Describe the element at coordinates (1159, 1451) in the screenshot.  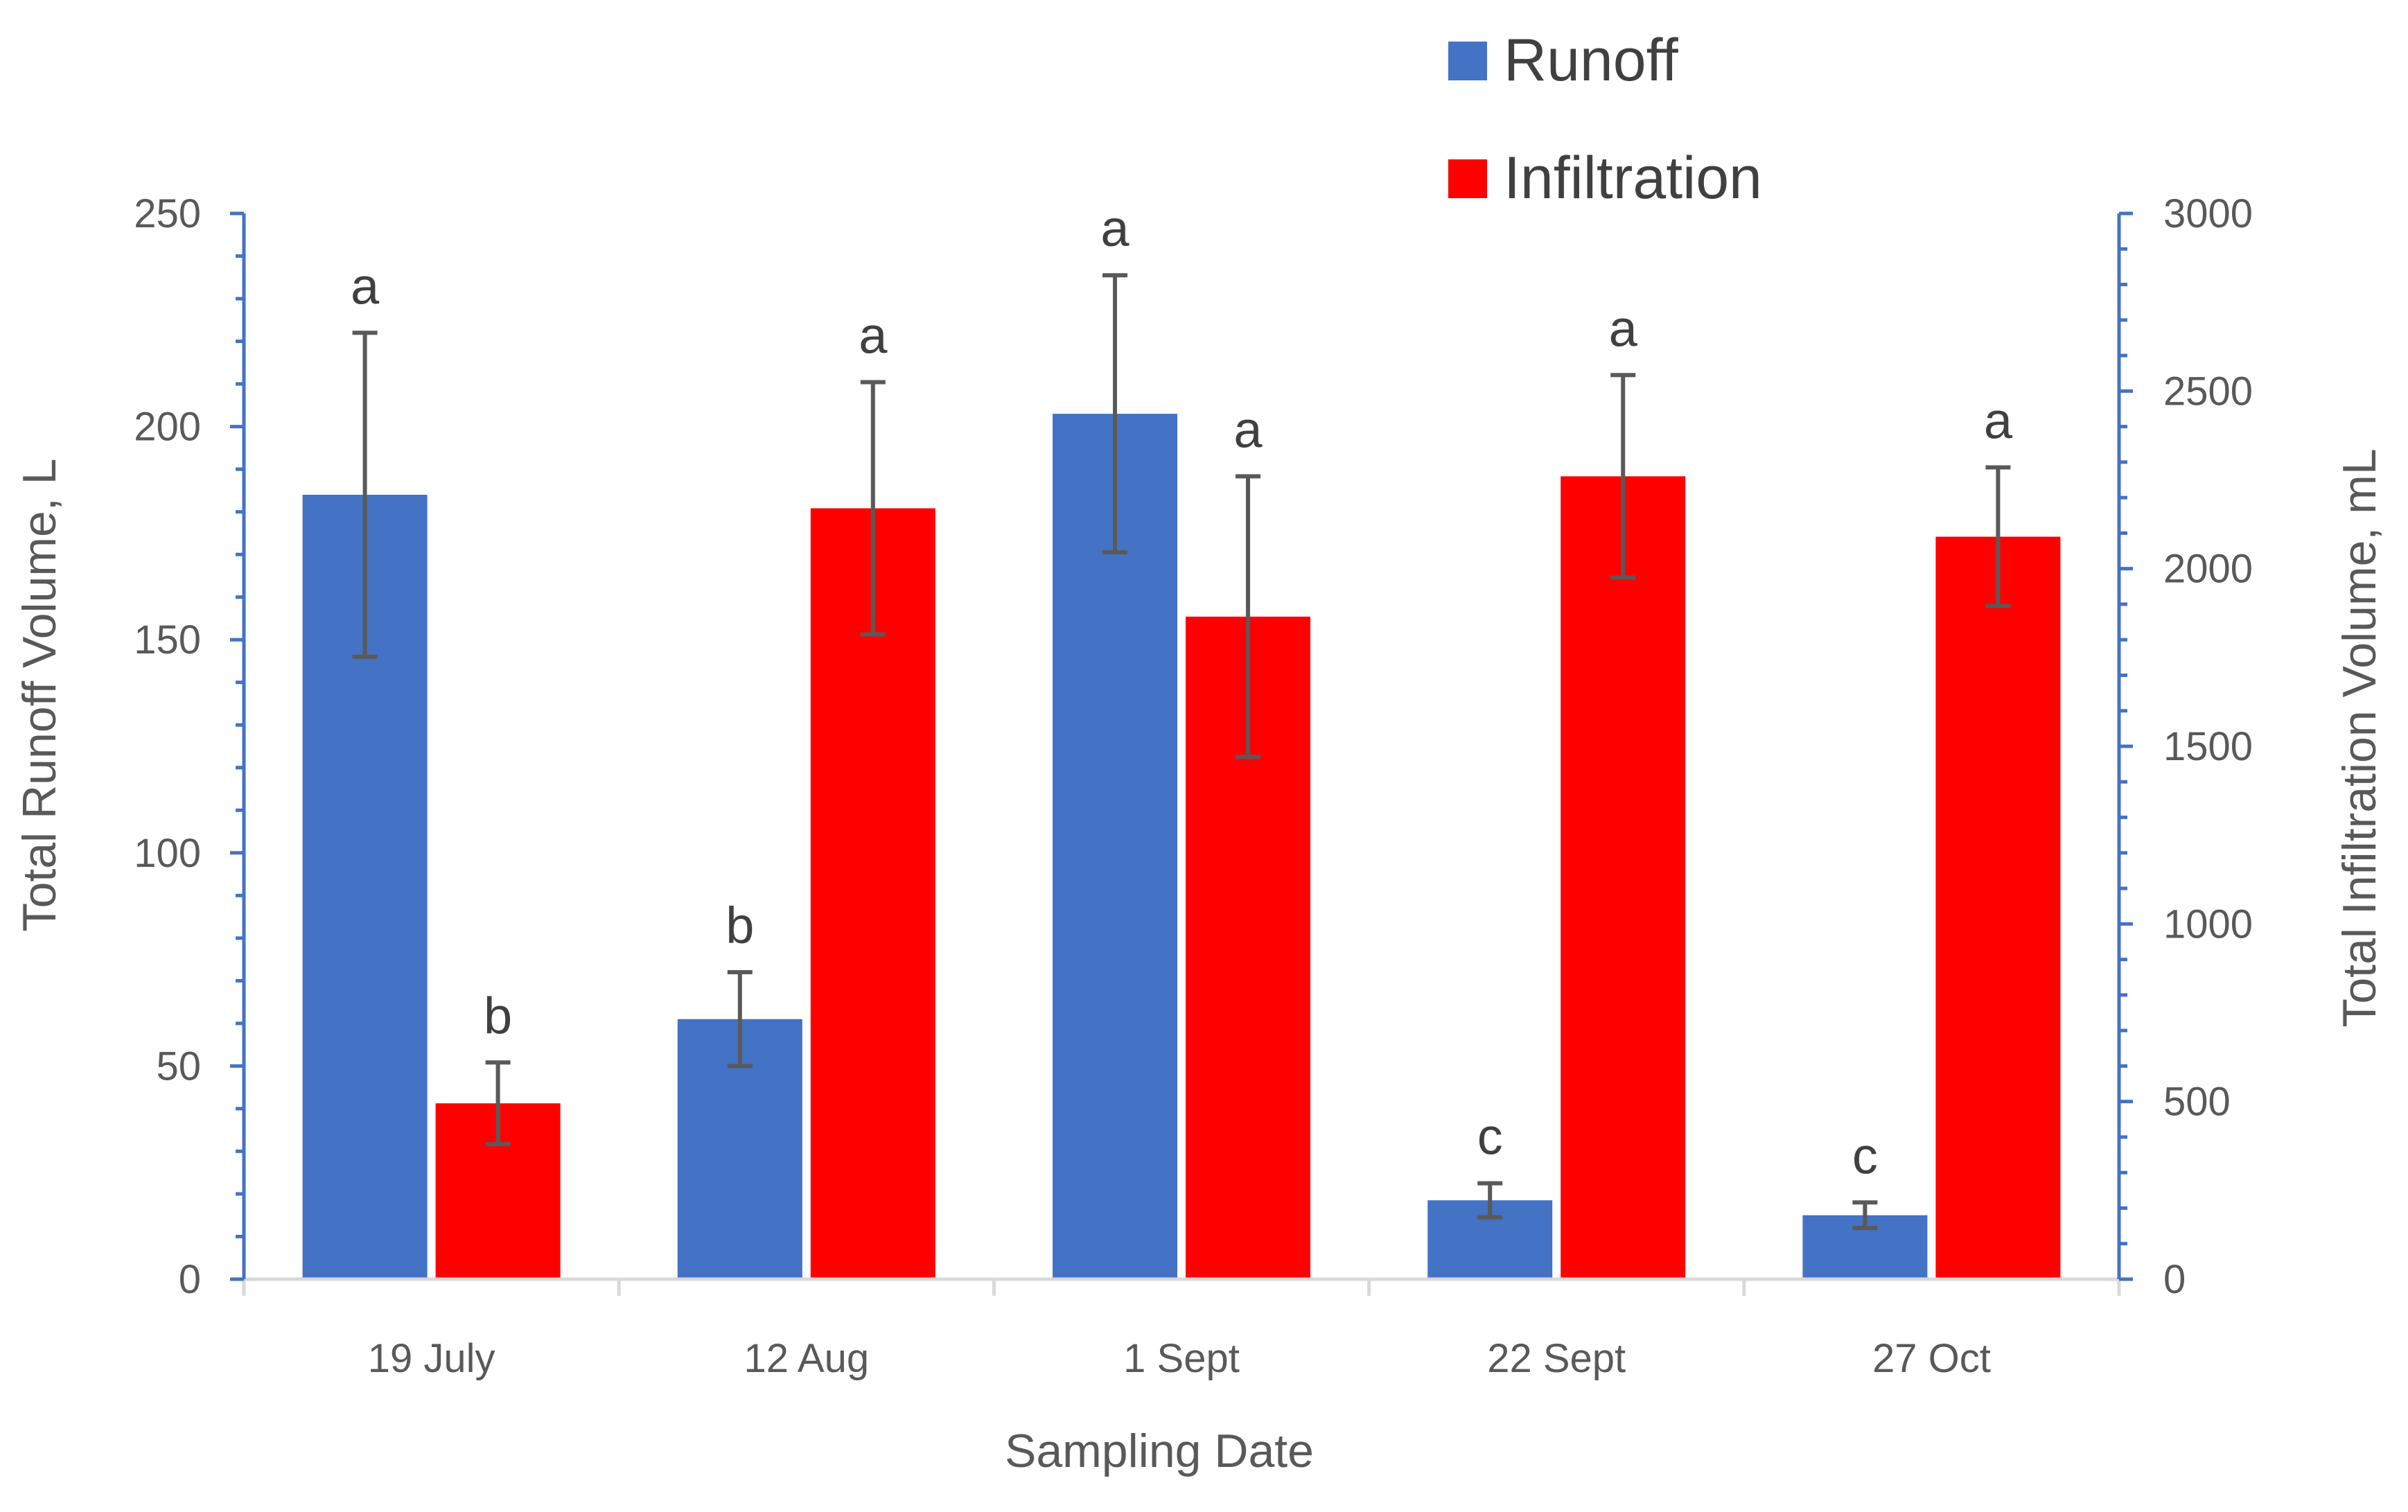
I see `x-axis-title: Sampling Date` at that location.